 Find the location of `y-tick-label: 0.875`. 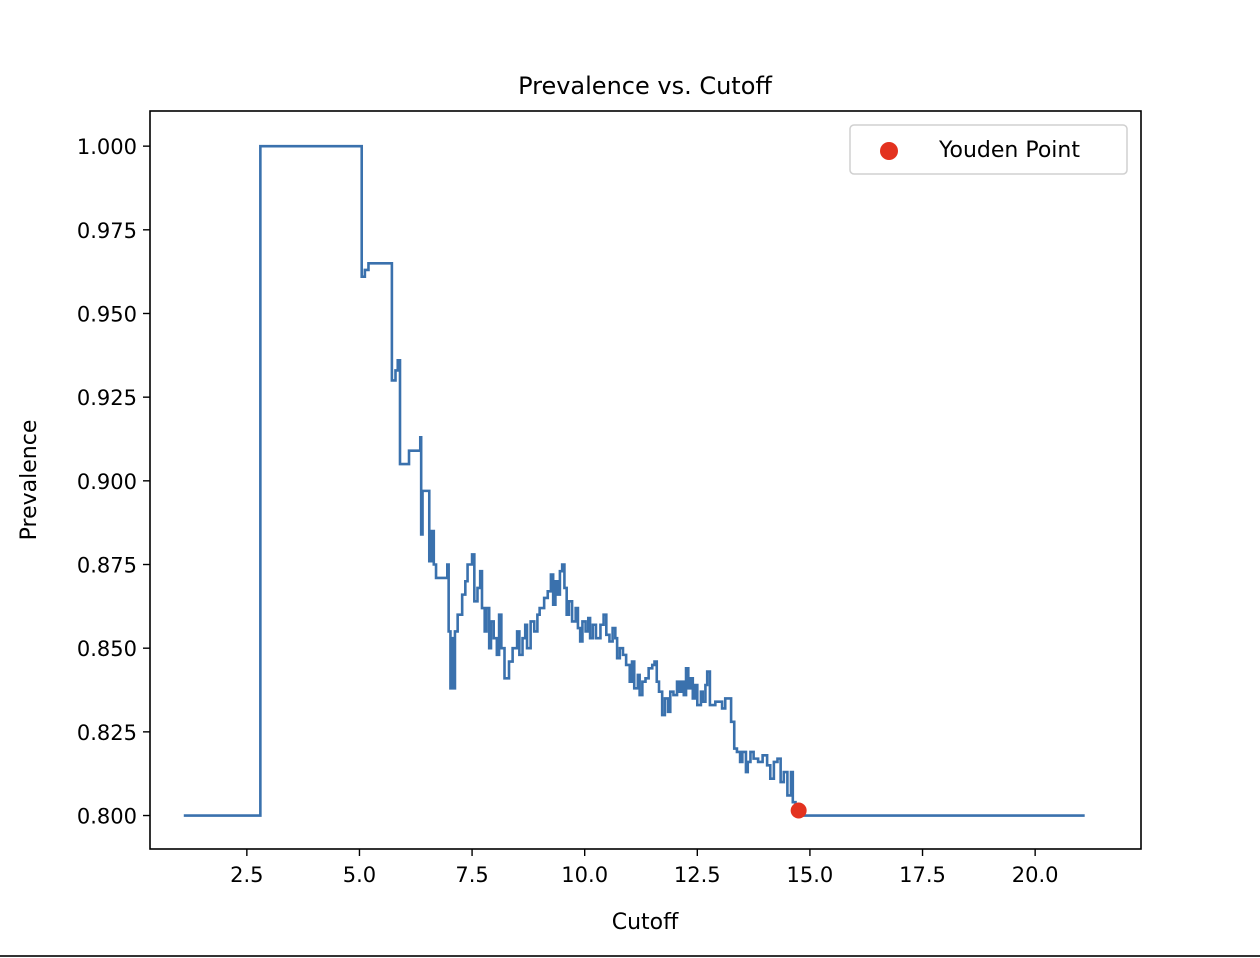

y-tick-label: 0.875 is located at coordinates (107, 566).